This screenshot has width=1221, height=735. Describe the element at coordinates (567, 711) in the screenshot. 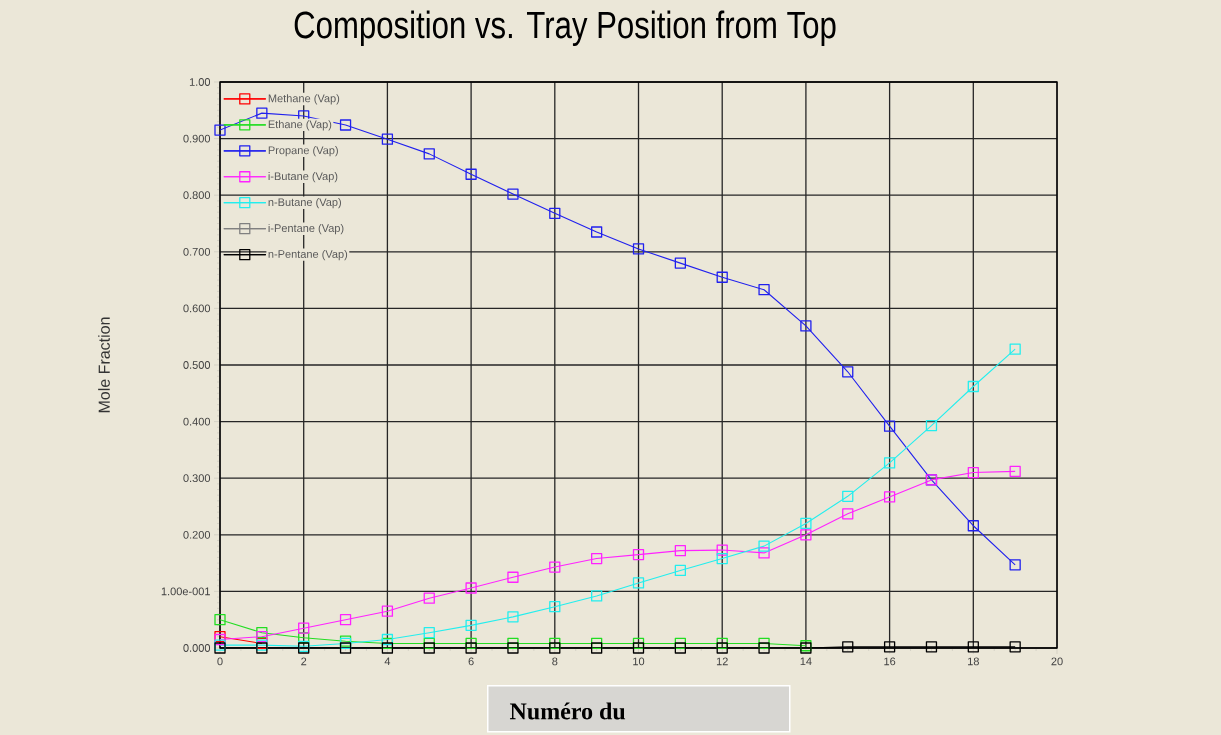

I see `x-axis-title: Numéro du` at that location.